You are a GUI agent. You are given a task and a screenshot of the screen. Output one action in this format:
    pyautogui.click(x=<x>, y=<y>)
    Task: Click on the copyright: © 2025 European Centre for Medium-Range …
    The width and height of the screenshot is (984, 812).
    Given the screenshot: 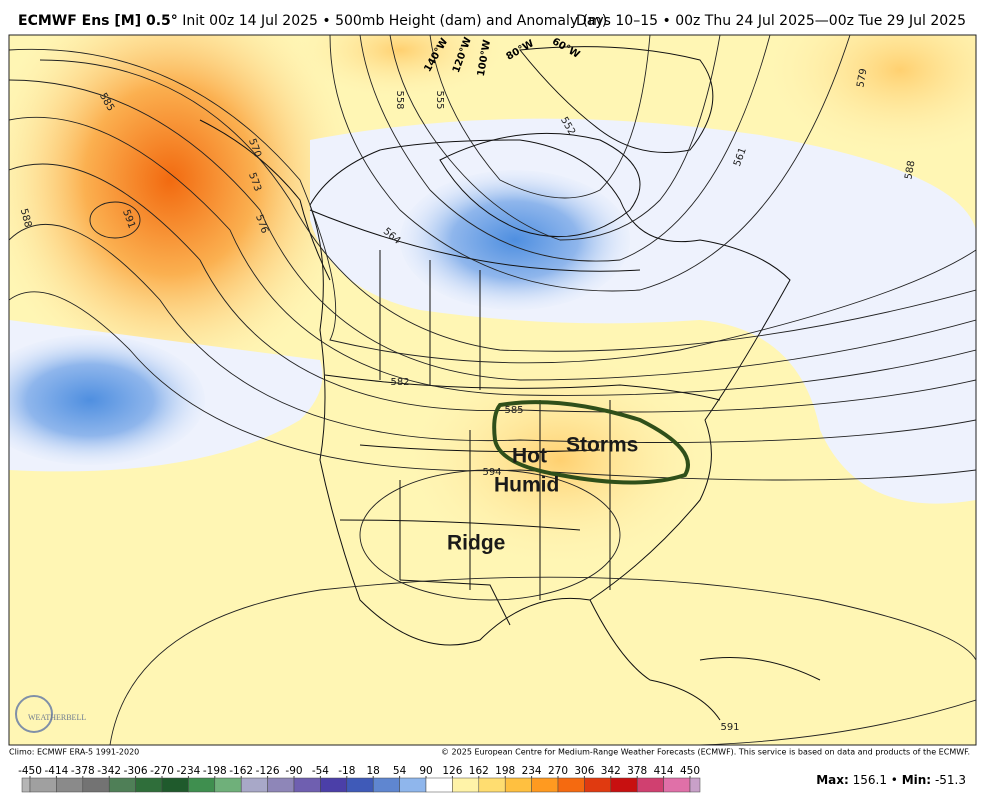 What is the action you would take?
    pyautogui.click(x=705, y=752)
    